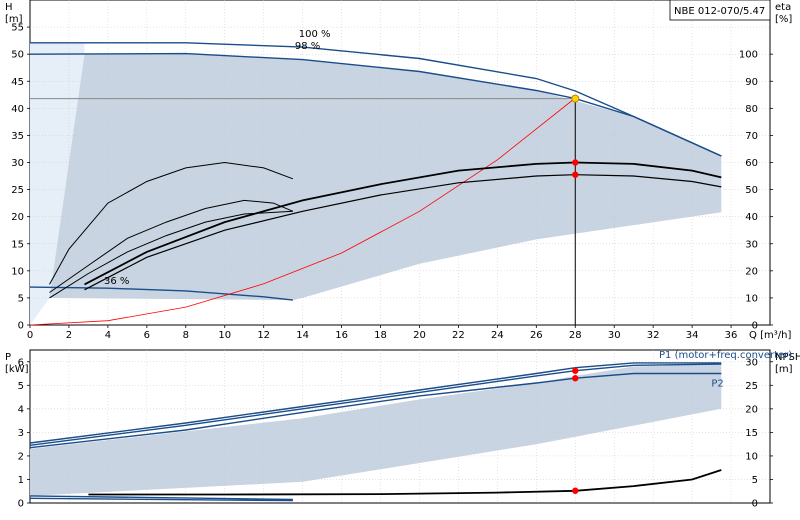  Describe the element at coordinates (405, 482) in the screenshot. I see `series-npsh` at that location.